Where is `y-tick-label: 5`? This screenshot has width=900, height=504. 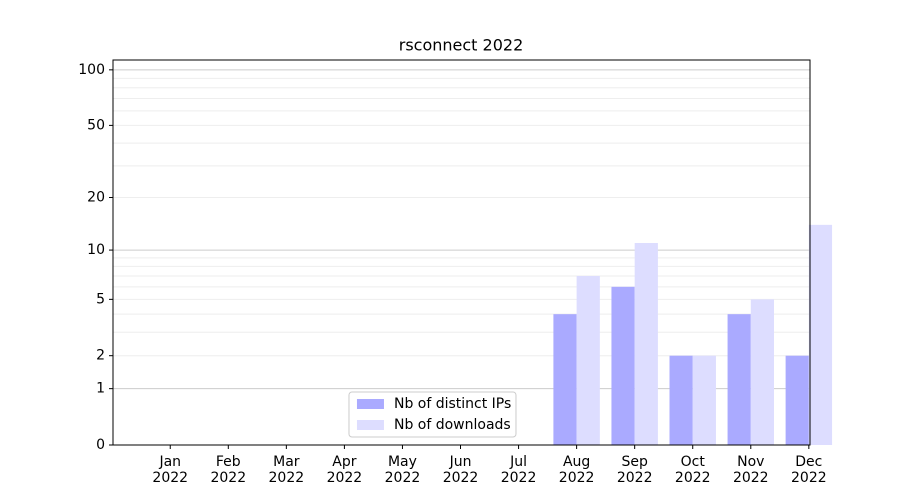
y-tick-label: 5 is located at coordinates (100, 299).